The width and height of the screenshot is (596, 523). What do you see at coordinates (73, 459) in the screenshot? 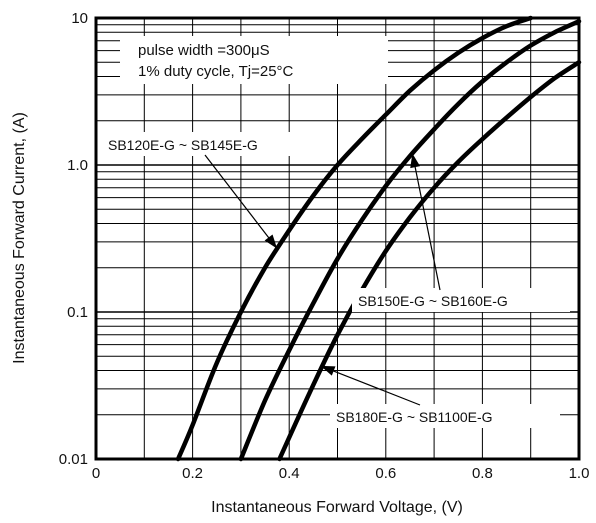
I see `y-tick-label: 0.01` at bounding box center [73, 459].